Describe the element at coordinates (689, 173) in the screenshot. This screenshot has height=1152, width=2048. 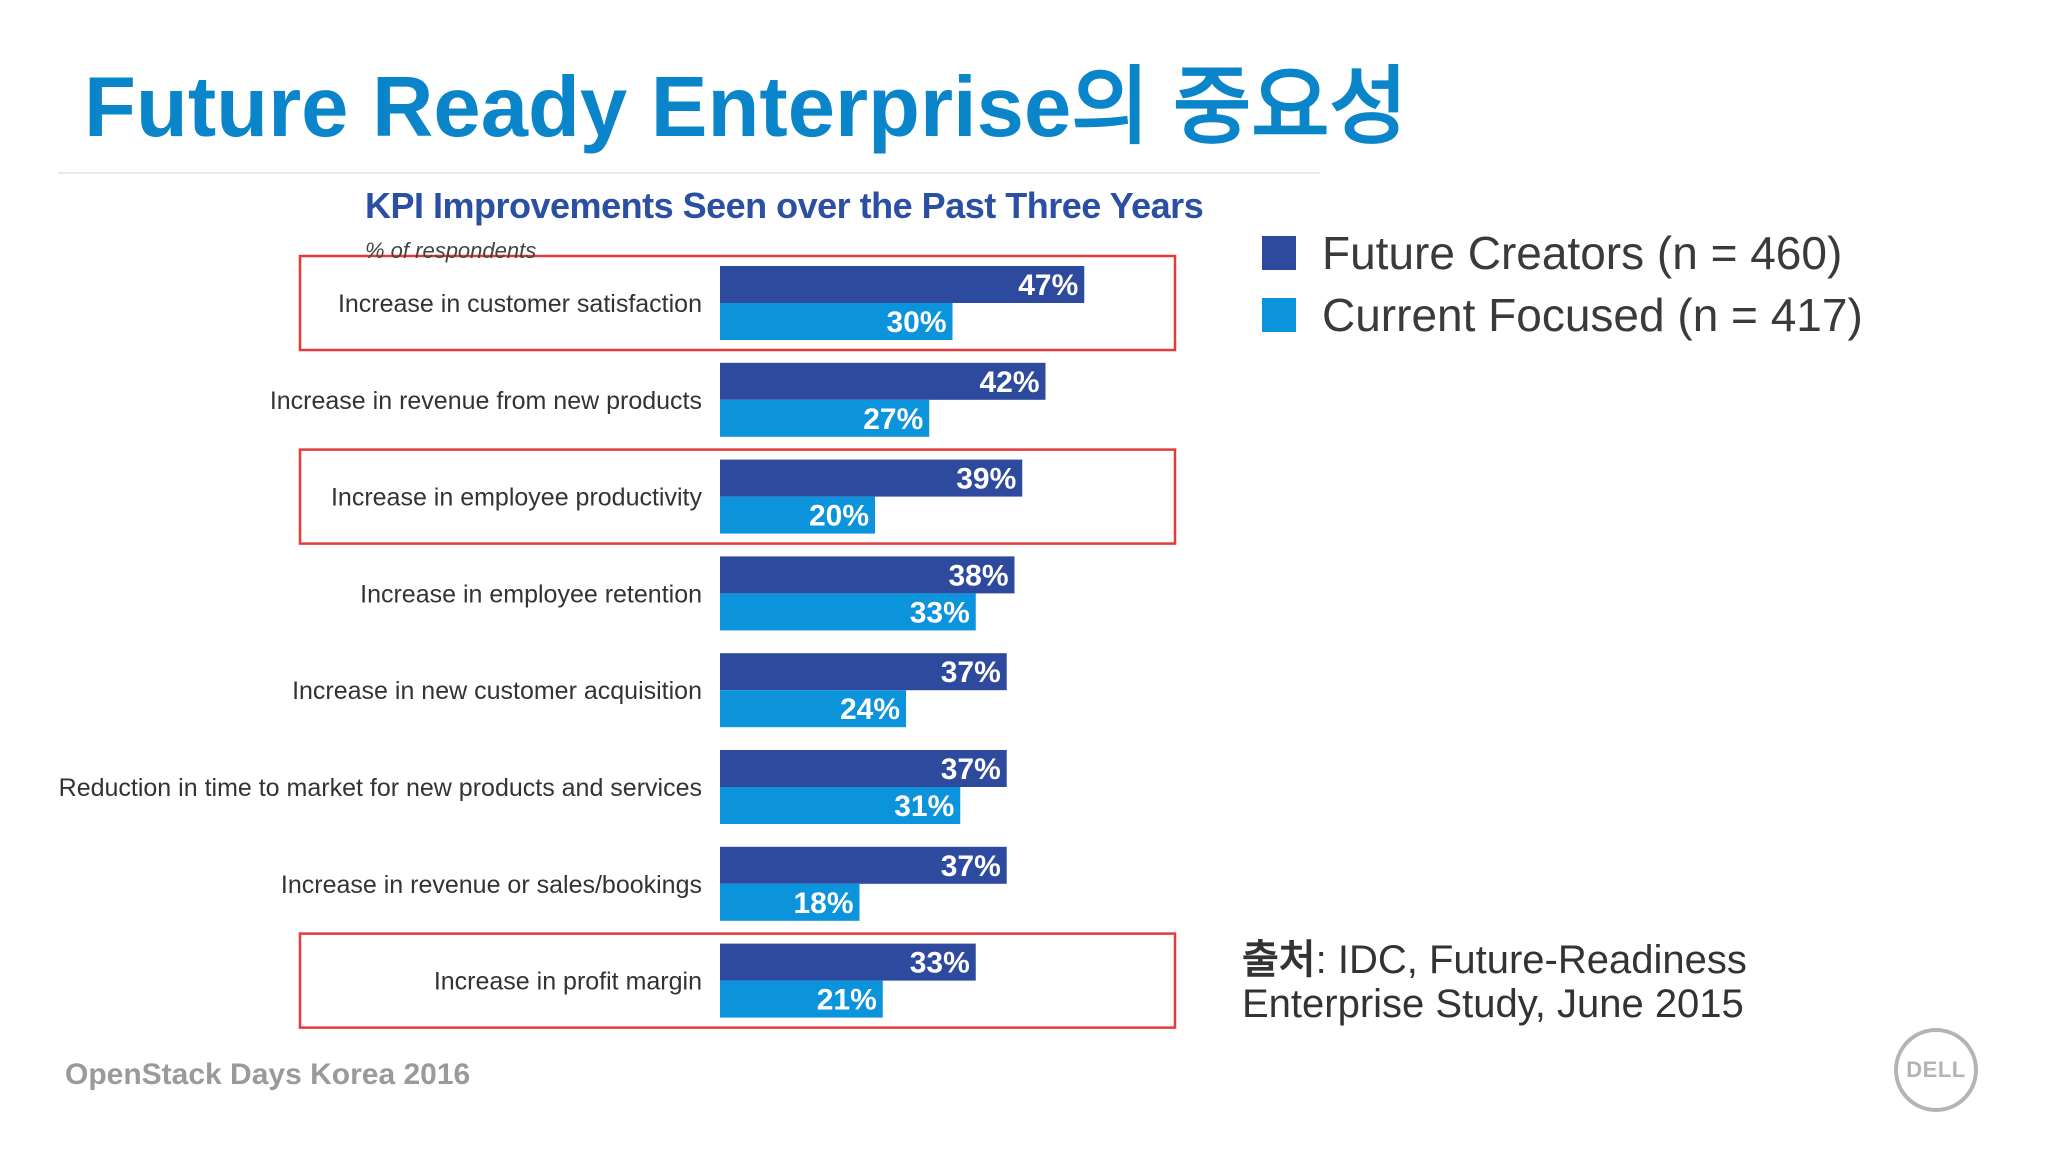
I see `title-divider` at that location.